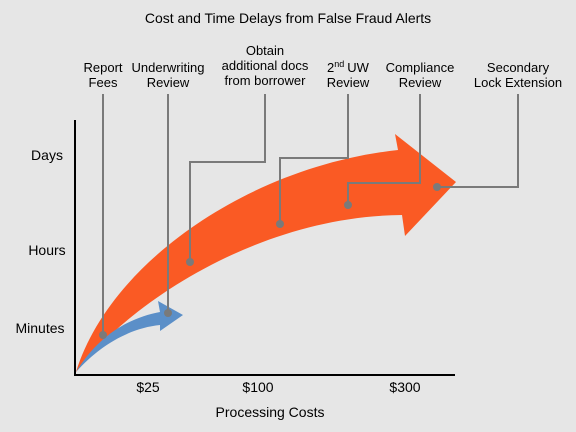 The height and width of the screenshot is (432, 576). What do you see at coordinates (404, 387) in the screenshot?
I see `x-label: $300` at bounding box center [404, 387].